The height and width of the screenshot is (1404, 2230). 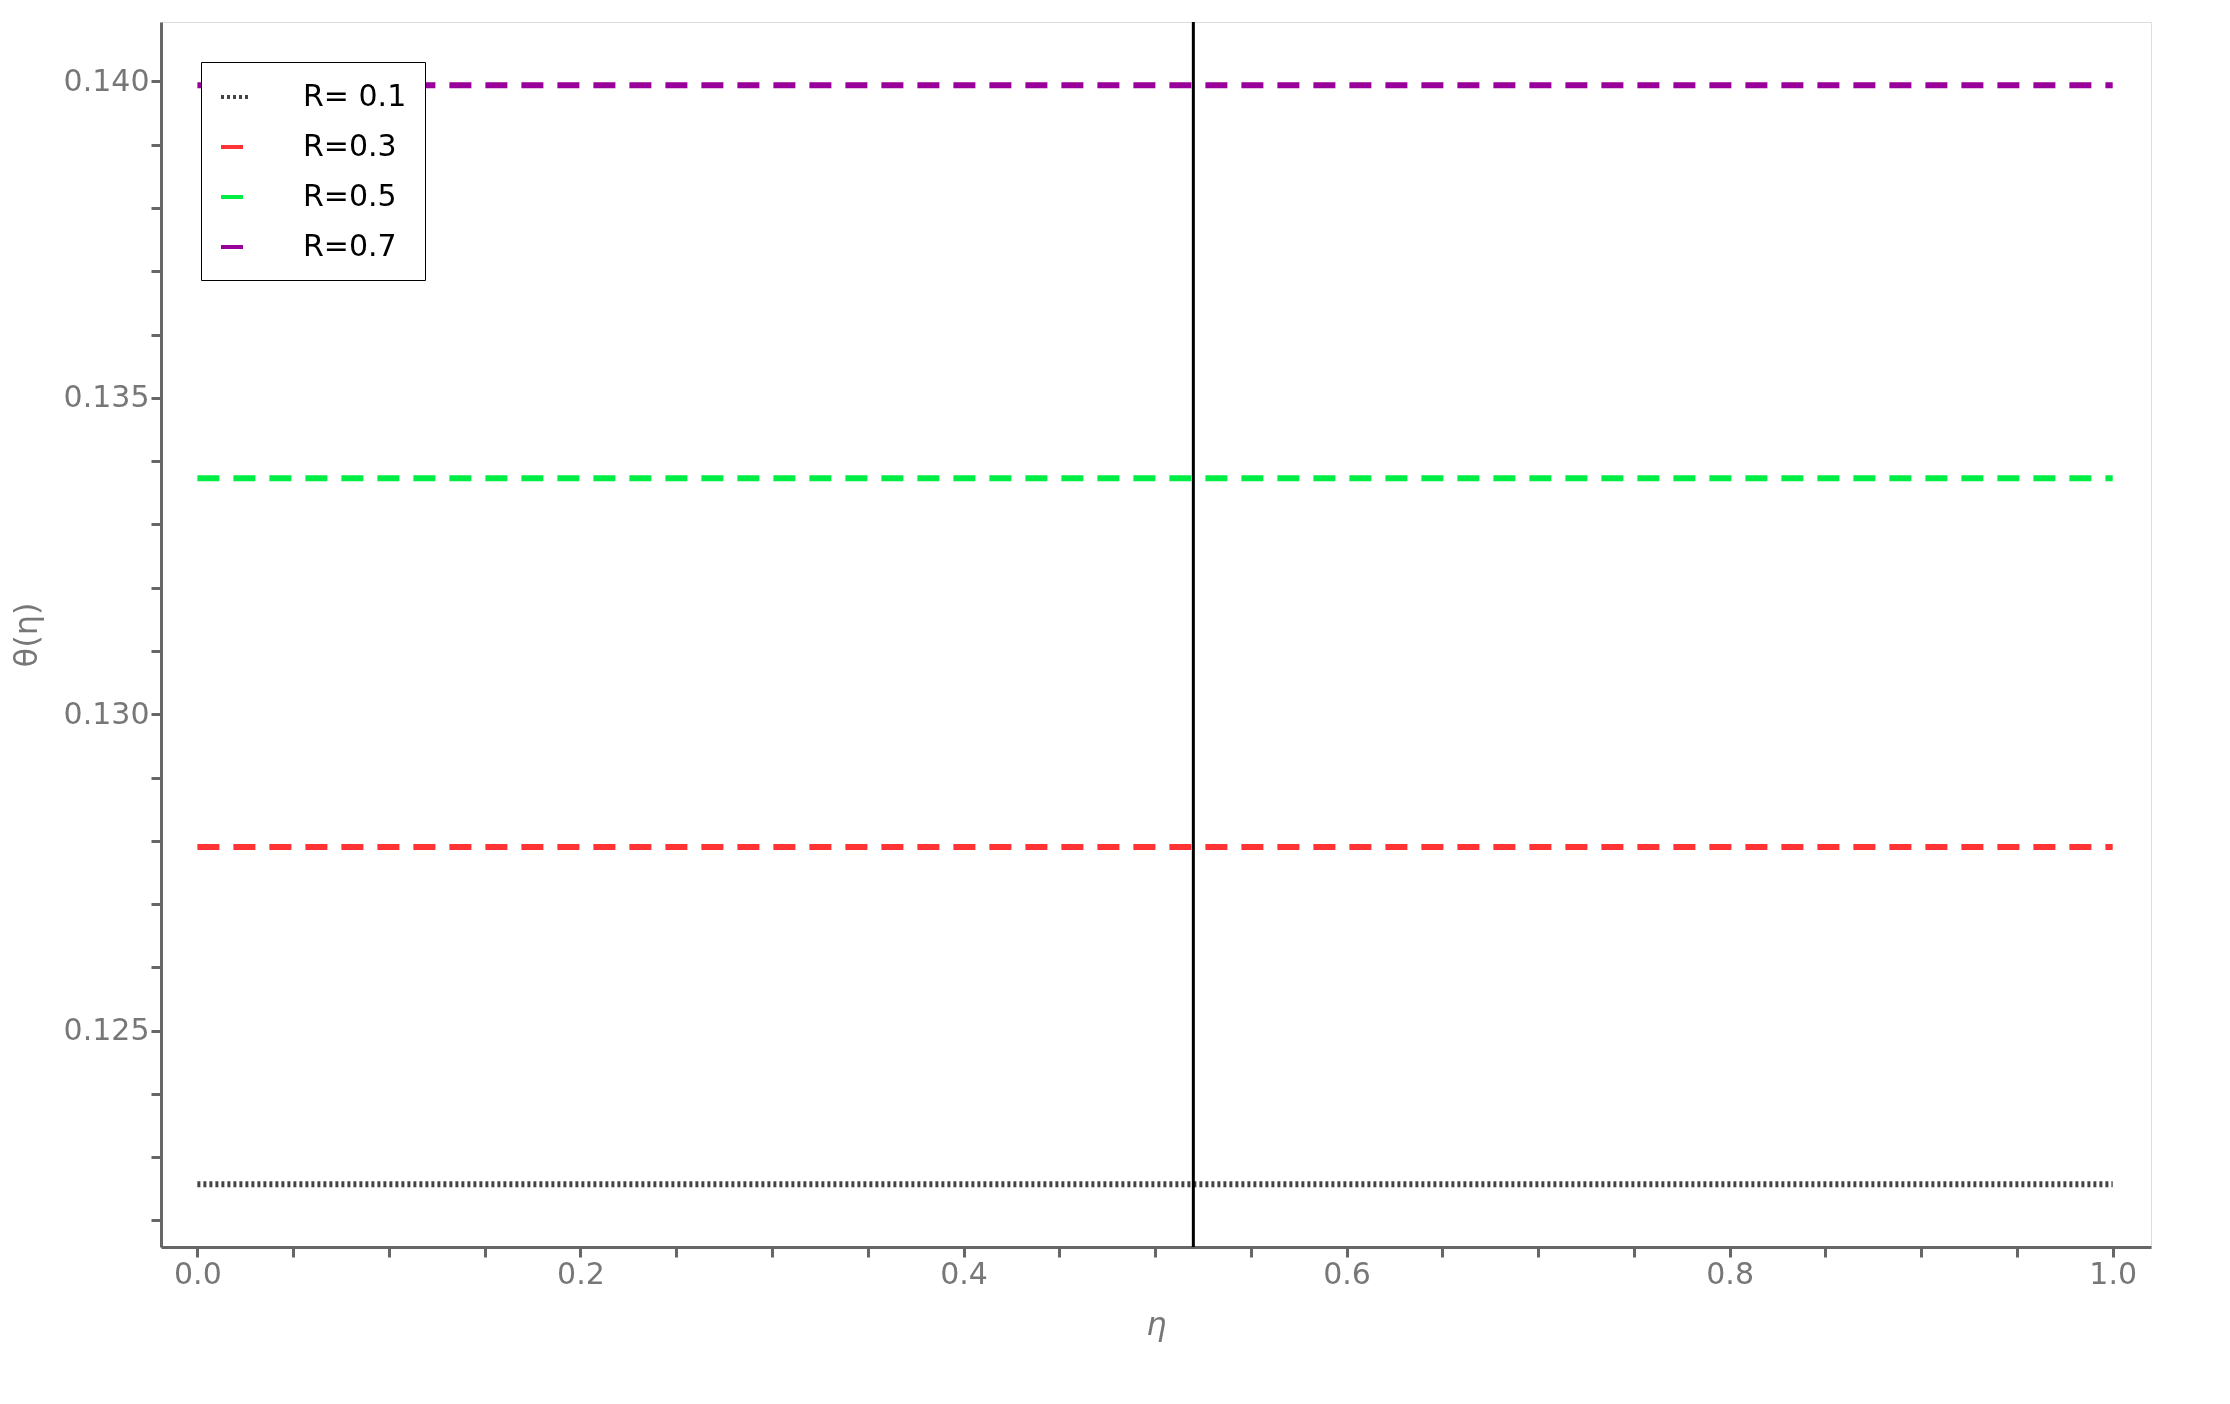 I want to click on y-tick-label: 0.140, so click(x=106, y=80).